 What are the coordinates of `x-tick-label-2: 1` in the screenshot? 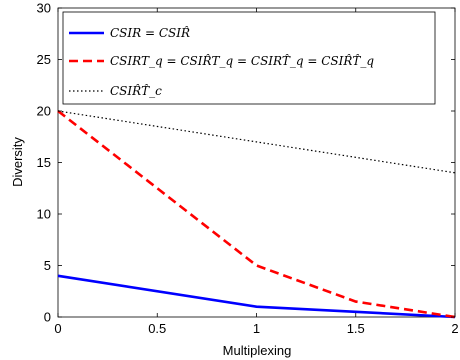 It's located at (256, 328).